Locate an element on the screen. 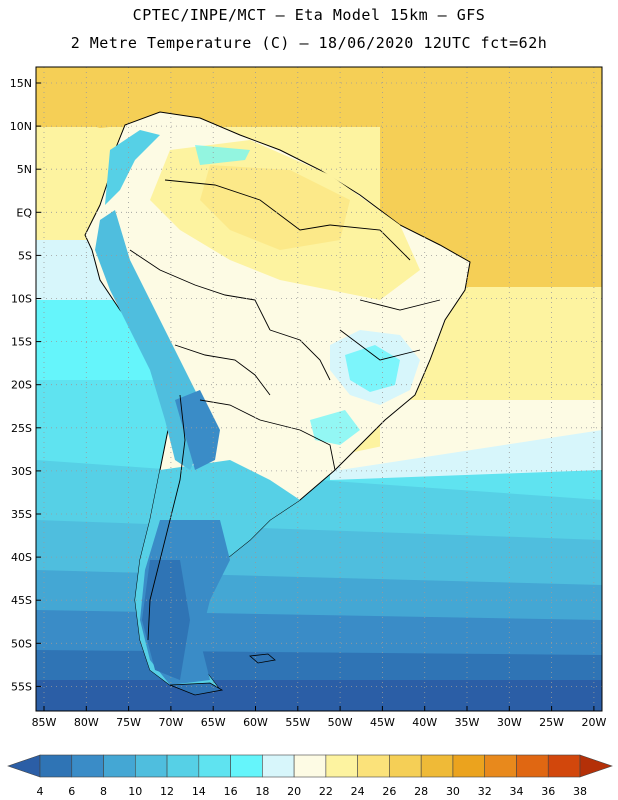  latitude-label: 5N is located at coordinates (24, 169).